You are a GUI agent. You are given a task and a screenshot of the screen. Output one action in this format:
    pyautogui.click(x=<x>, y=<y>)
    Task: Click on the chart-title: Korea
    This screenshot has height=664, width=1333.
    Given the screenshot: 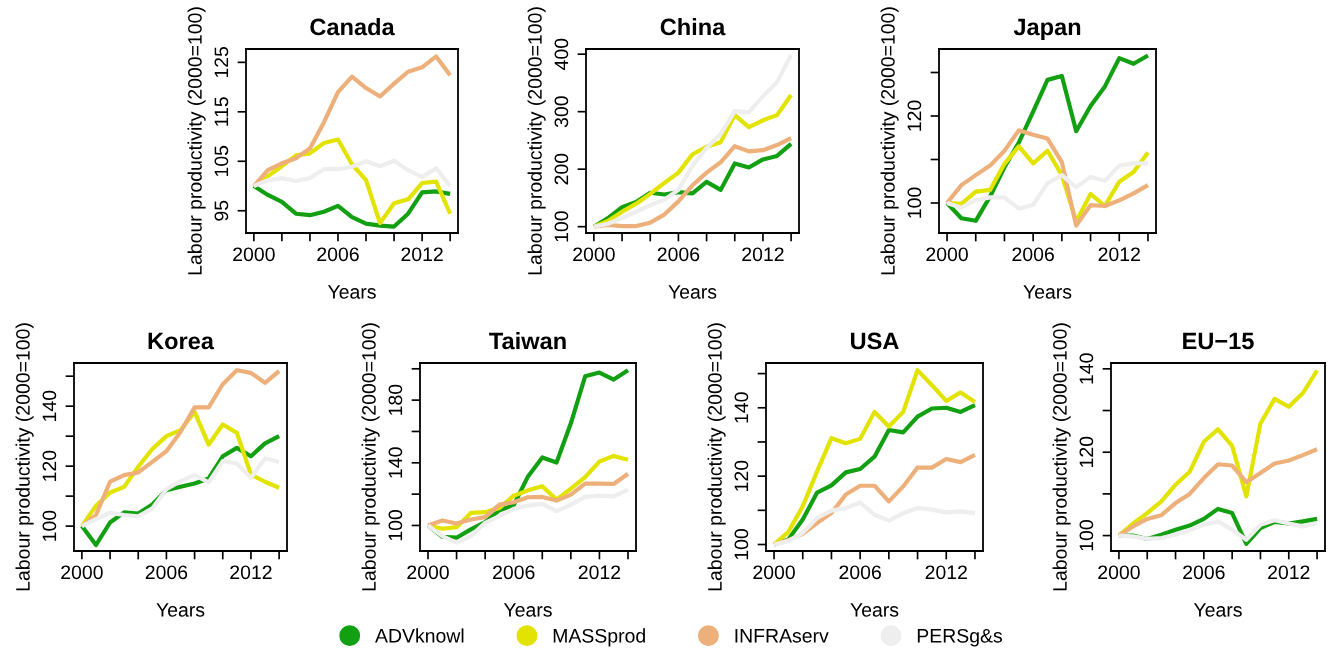 What is the action you would take?
    pyautogui.click(x=181, y=341)
    